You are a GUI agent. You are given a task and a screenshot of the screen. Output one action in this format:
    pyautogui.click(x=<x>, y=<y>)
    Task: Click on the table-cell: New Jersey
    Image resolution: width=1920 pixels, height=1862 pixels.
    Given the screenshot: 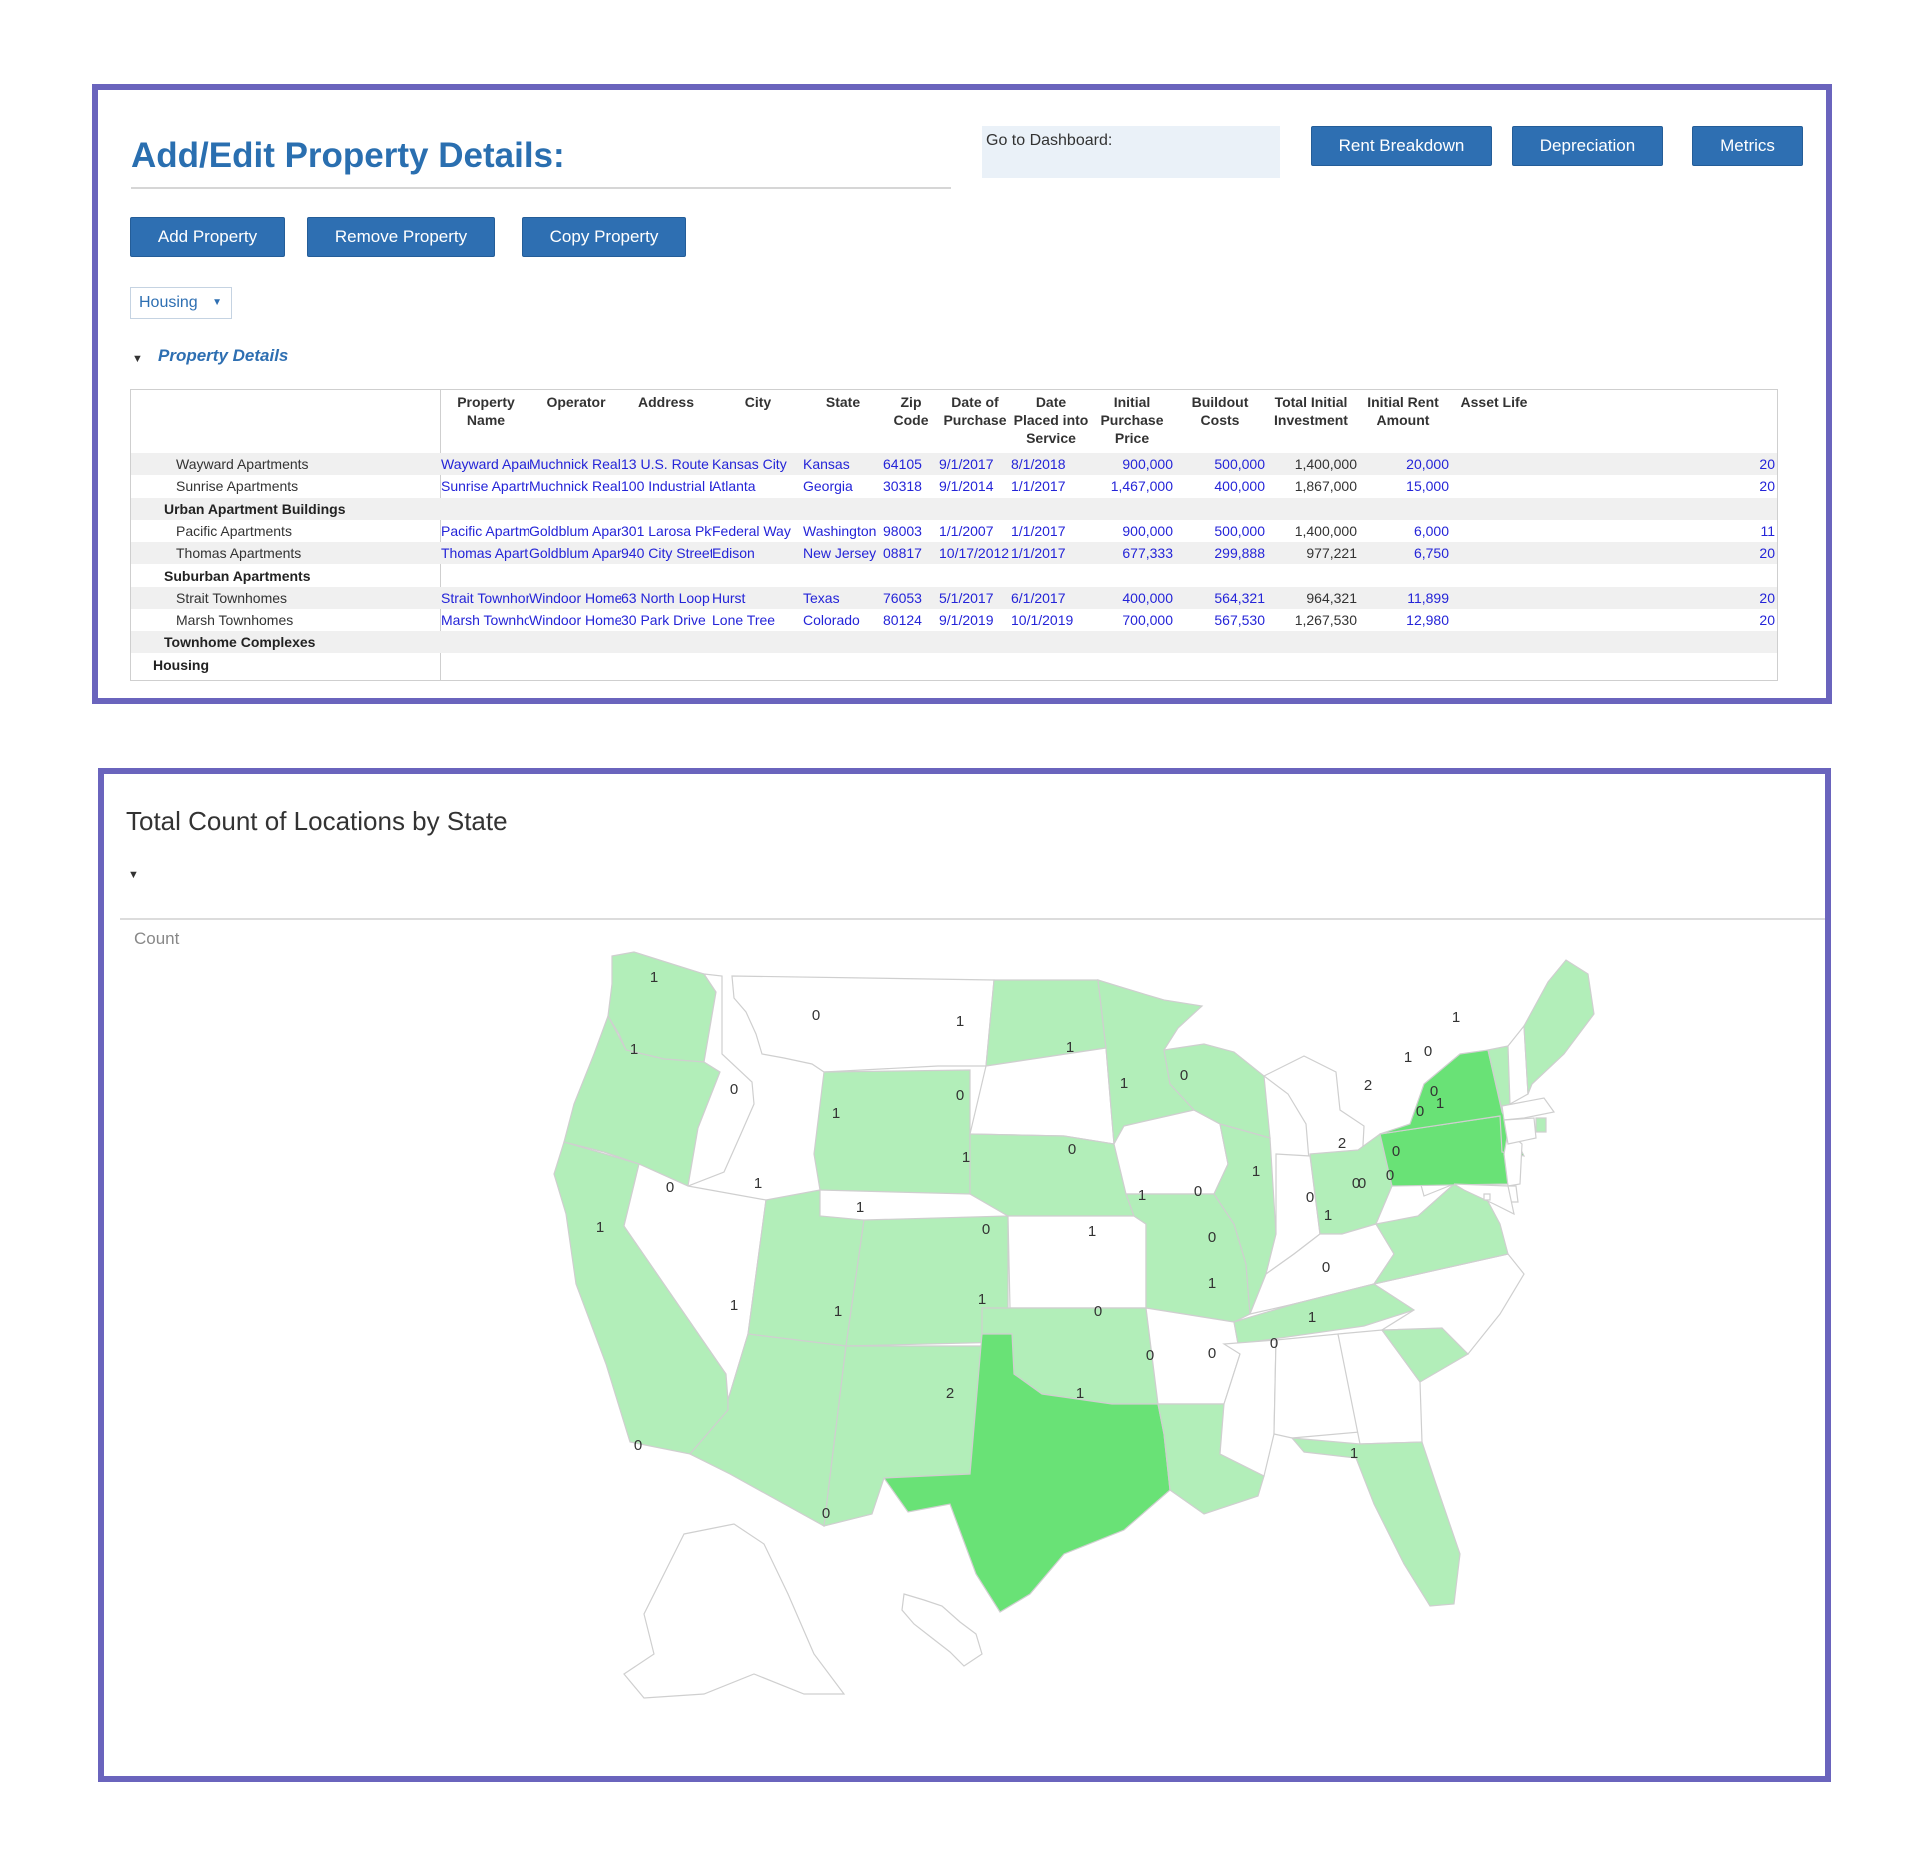 What is the action you would take?
    pyautogui.click(x=840, y=553)
    